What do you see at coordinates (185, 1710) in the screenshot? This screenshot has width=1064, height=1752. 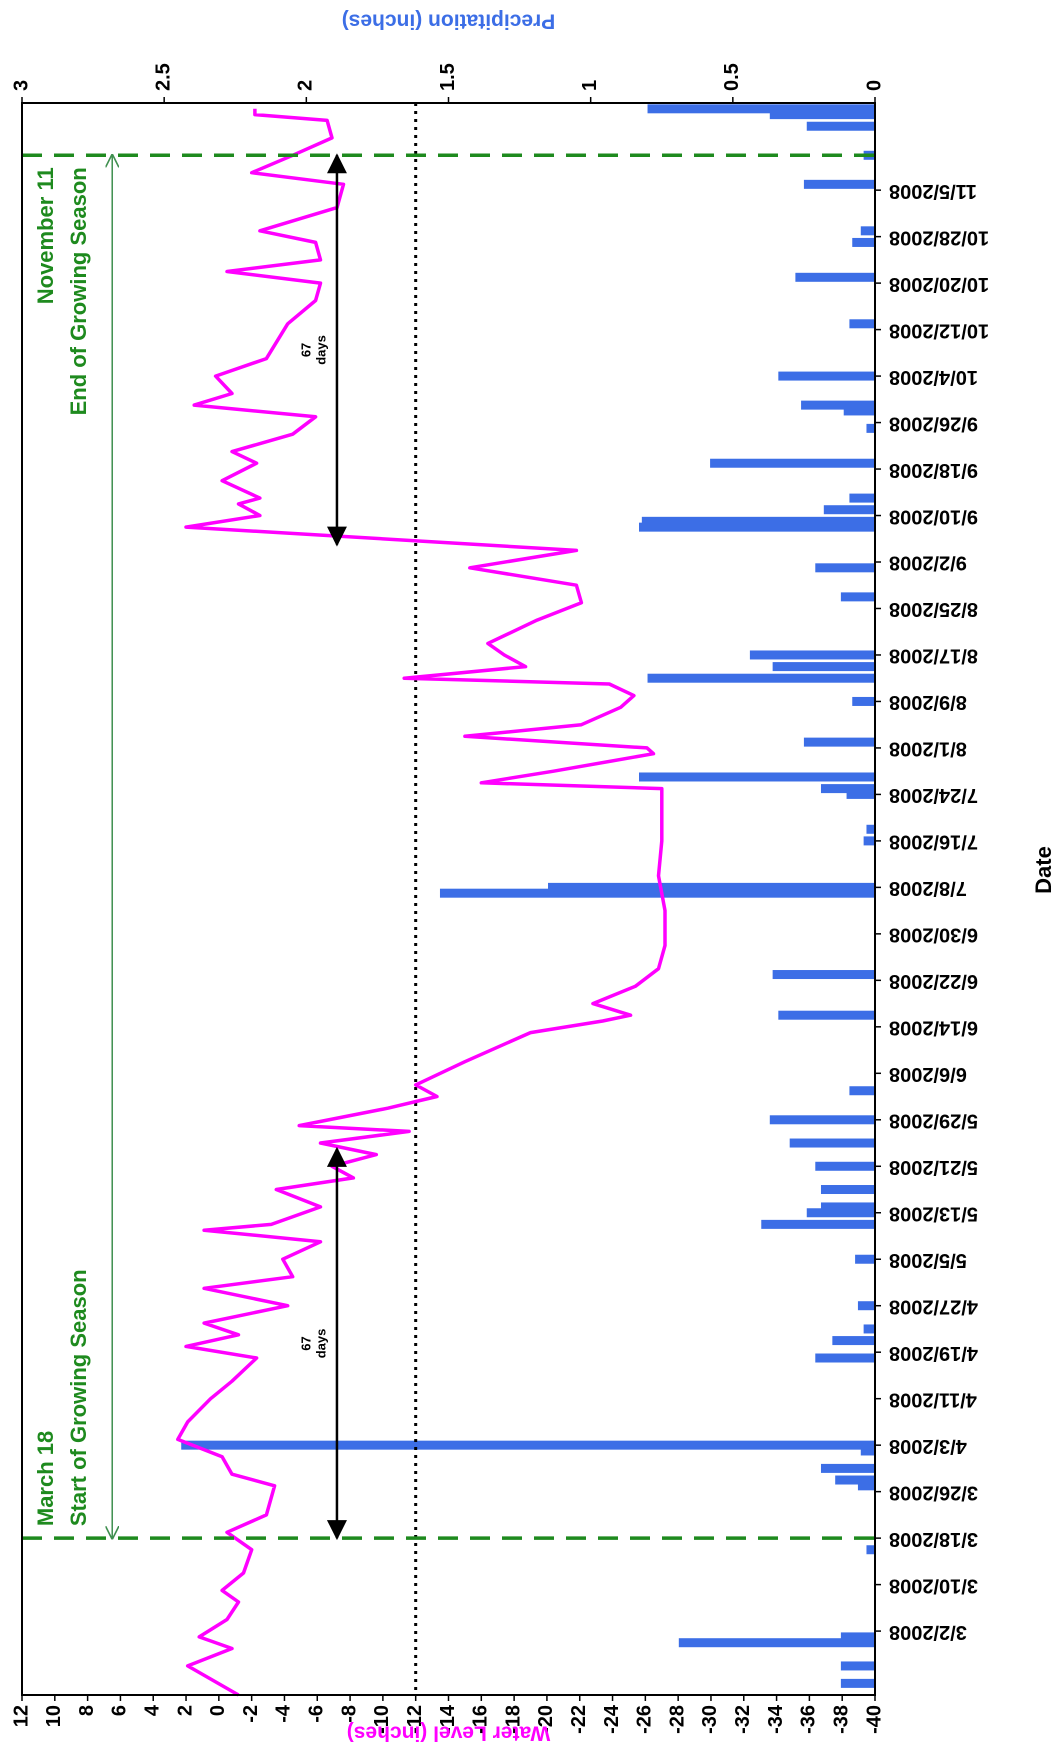 I see `y-tick-label: 2` at bounding box center [185, 1710].